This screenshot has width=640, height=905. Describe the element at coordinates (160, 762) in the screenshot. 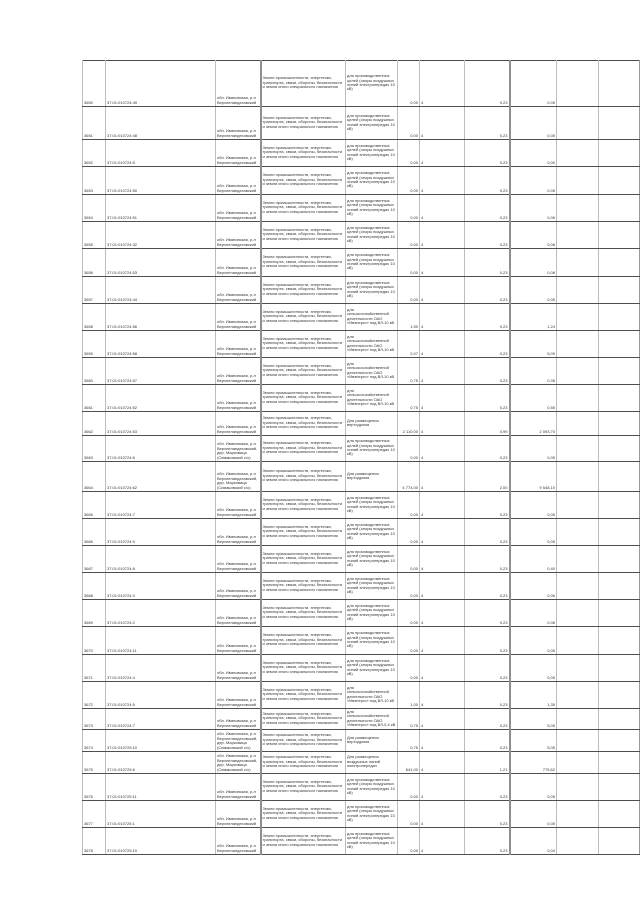

I see `cell-cadastral: 37:01:010725:6` at that location.